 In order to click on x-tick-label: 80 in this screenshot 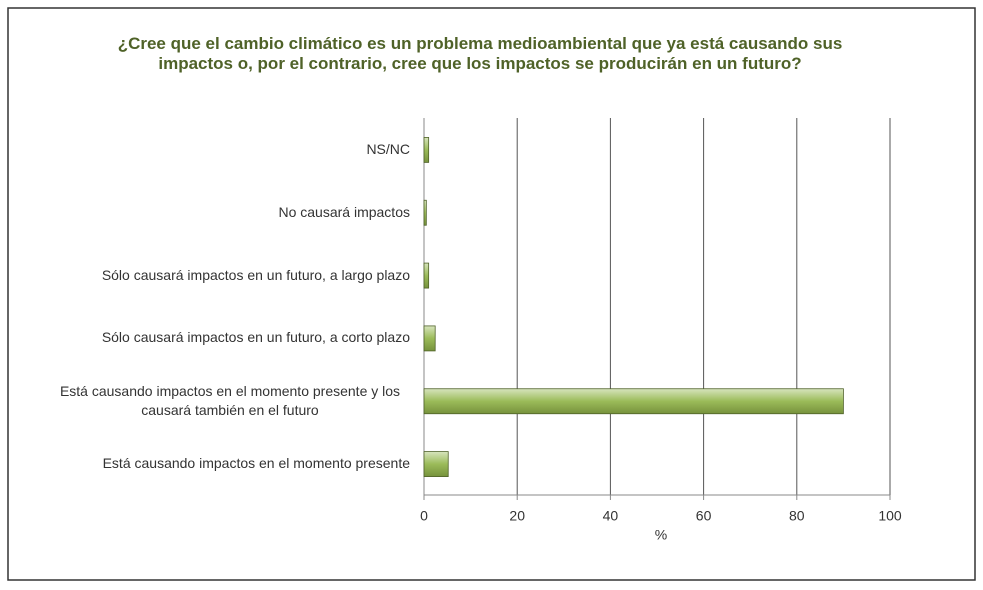, I will do `click(797, 516)`.